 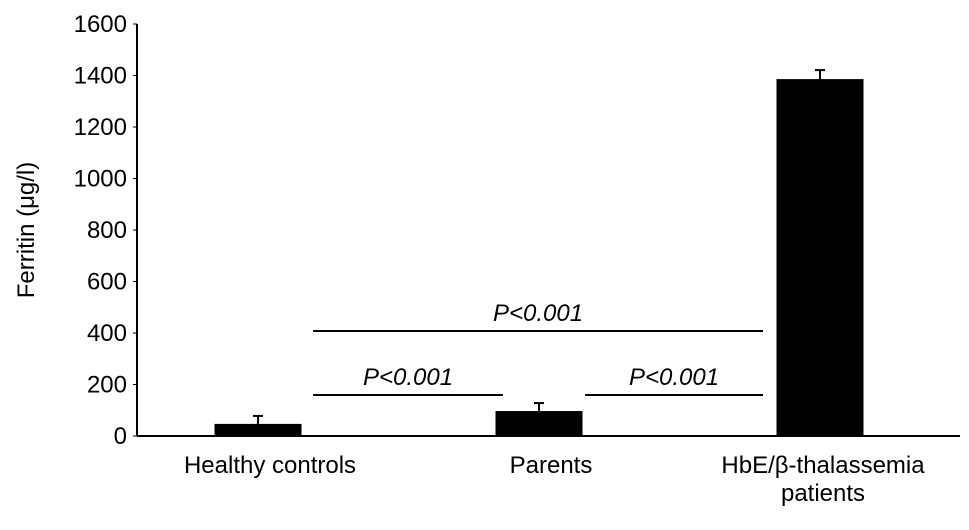 I want to click on y-tick-label: 1200, so click(x=100, y=127).